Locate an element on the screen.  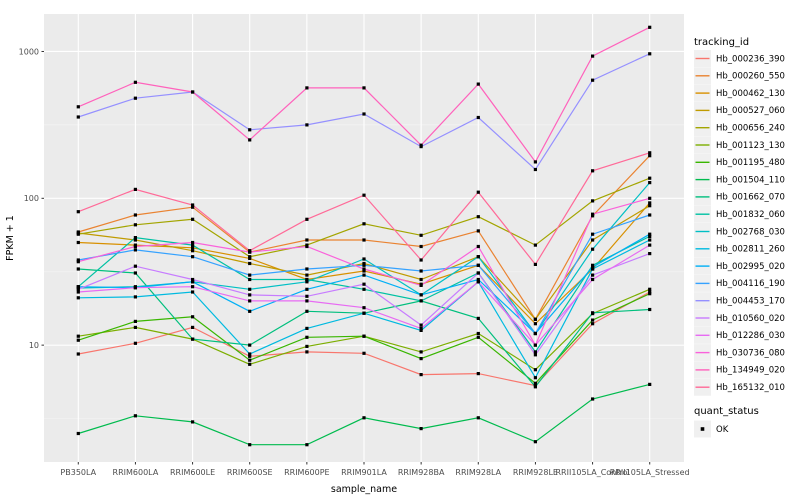
x-tick-label: RRIM600LA is located at coordinates (136, 472).